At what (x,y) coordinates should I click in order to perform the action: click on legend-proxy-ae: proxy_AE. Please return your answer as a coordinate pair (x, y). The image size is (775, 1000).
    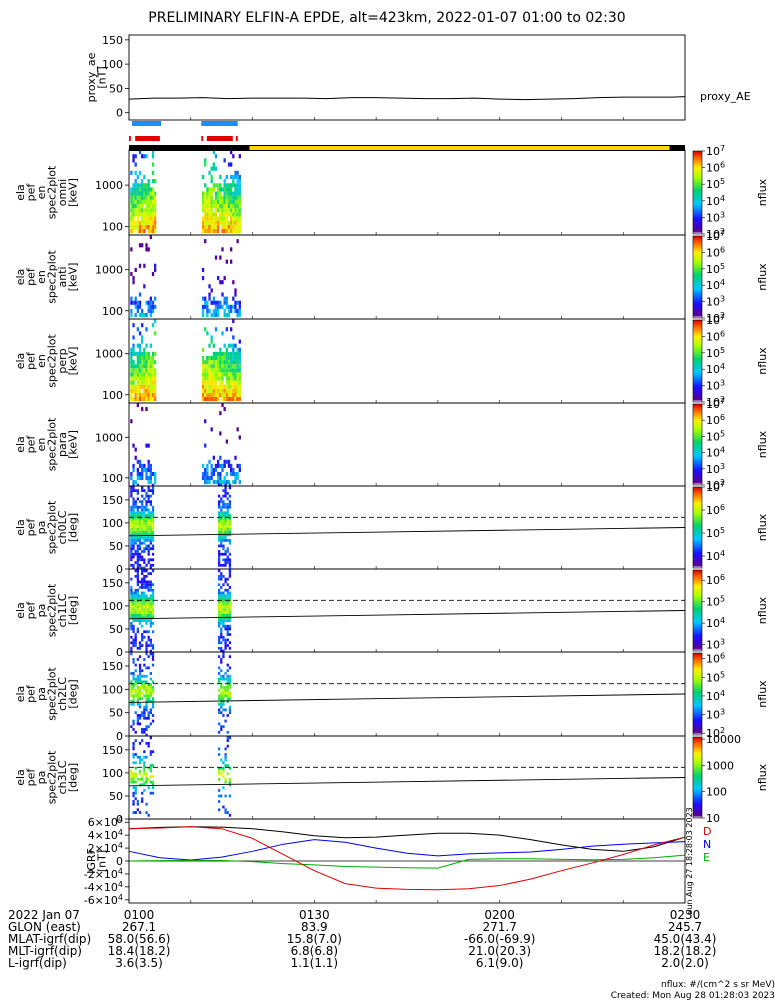
    Looking at the image, I should click on (725, 96).